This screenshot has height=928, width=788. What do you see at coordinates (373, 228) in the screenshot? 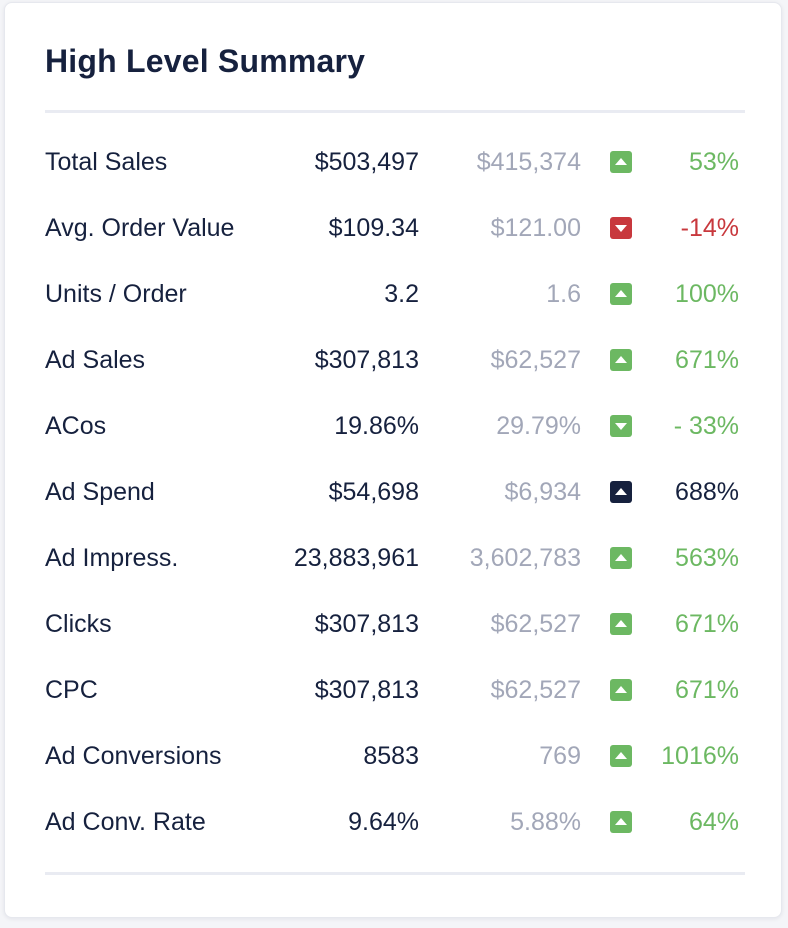
I see `metric-current-value: $109.34` at bounding box center [373, 228].